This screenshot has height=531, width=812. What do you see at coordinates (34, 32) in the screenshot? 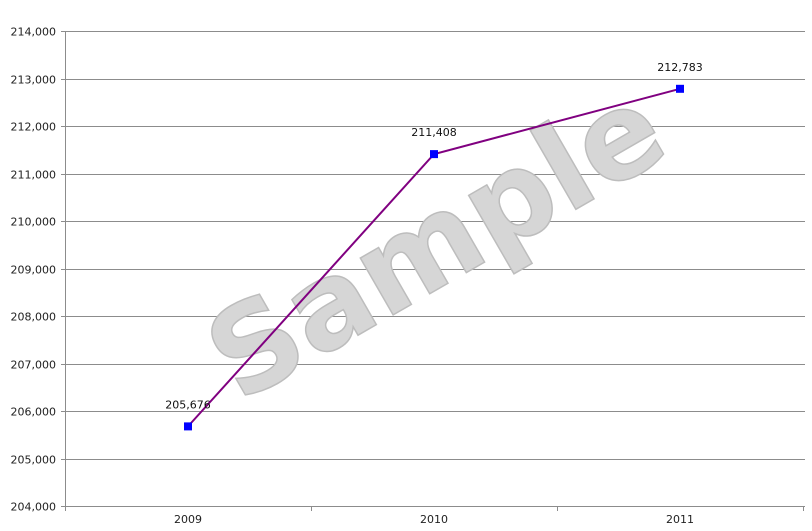
I see `y-tick-label: 214,000` at bounding box center [34, 32].